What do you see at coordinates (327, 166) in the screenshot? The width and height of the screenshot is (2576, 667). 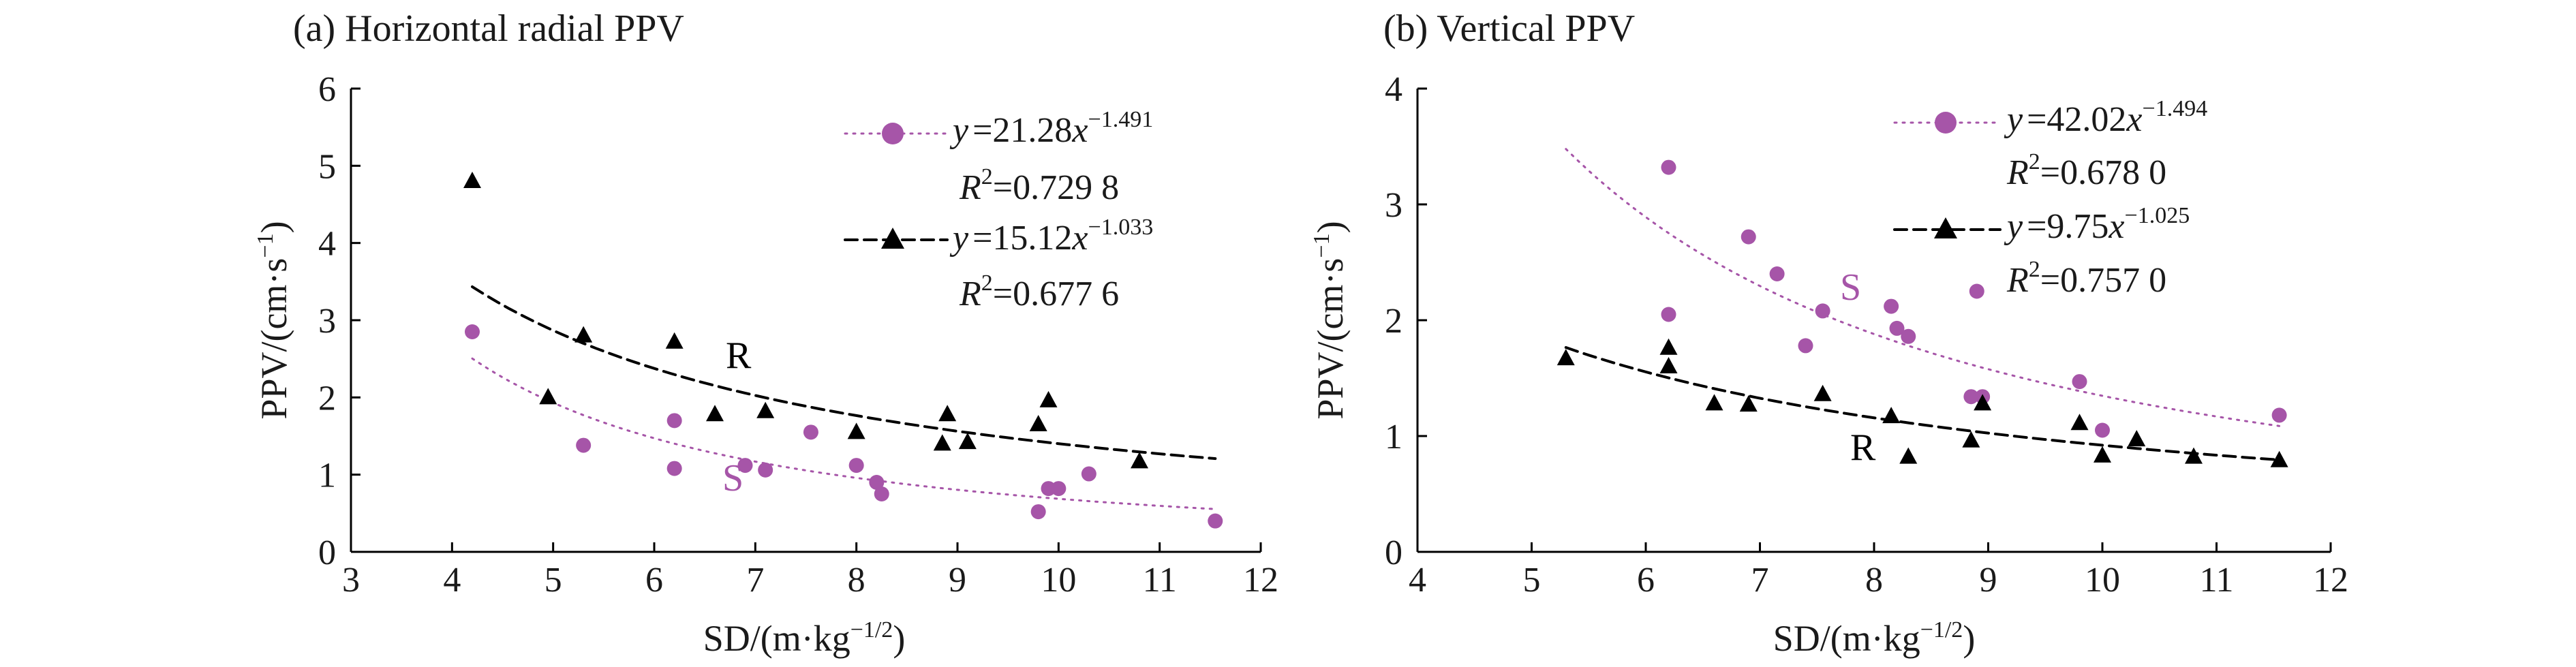 I see `y-tick-label: 5` at bounding box center [327, 166].